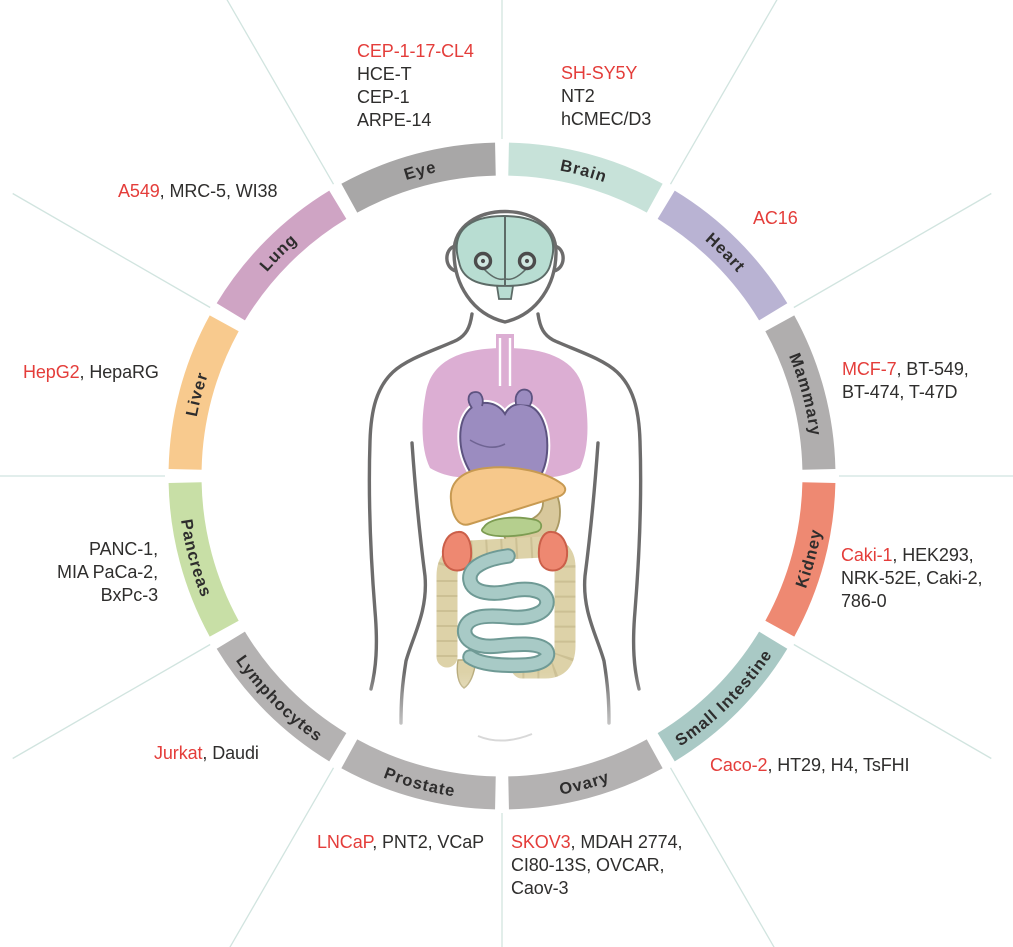  Describe the element at coordinates (599, 73) in the screenshot. I see `cell-line-highlight: SH-SY5Y` at that location.